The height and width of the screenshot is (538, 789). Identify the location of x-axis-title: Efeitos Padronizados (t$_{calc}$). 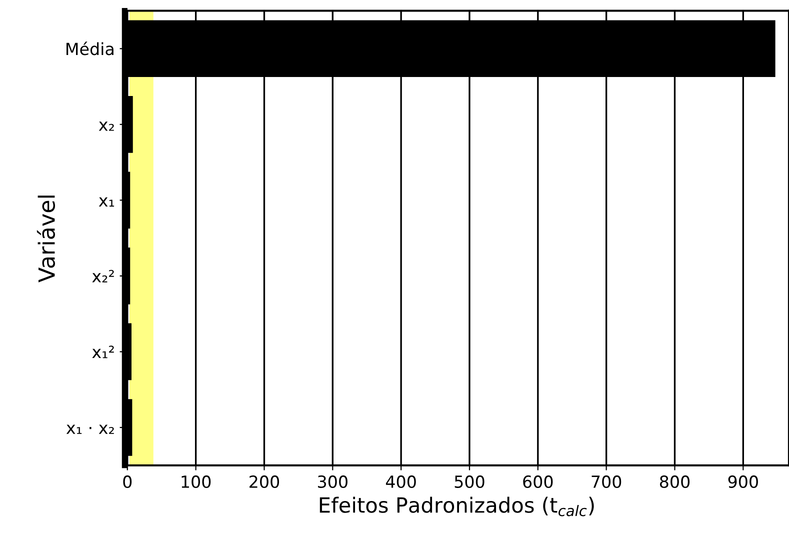
(457, 506).